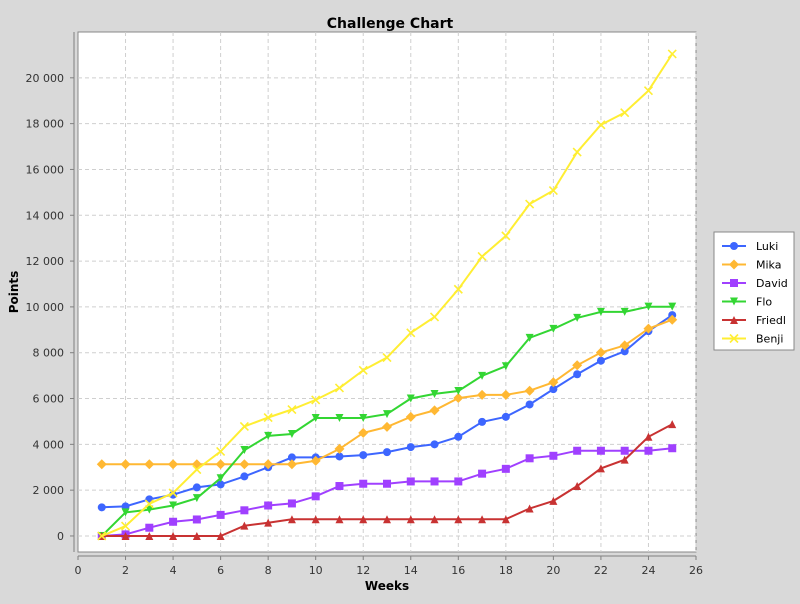 Image resolution: width=800 pixels, height=604 pixels. I want to click on y-tick-label: 12 000, so click(45, 261).